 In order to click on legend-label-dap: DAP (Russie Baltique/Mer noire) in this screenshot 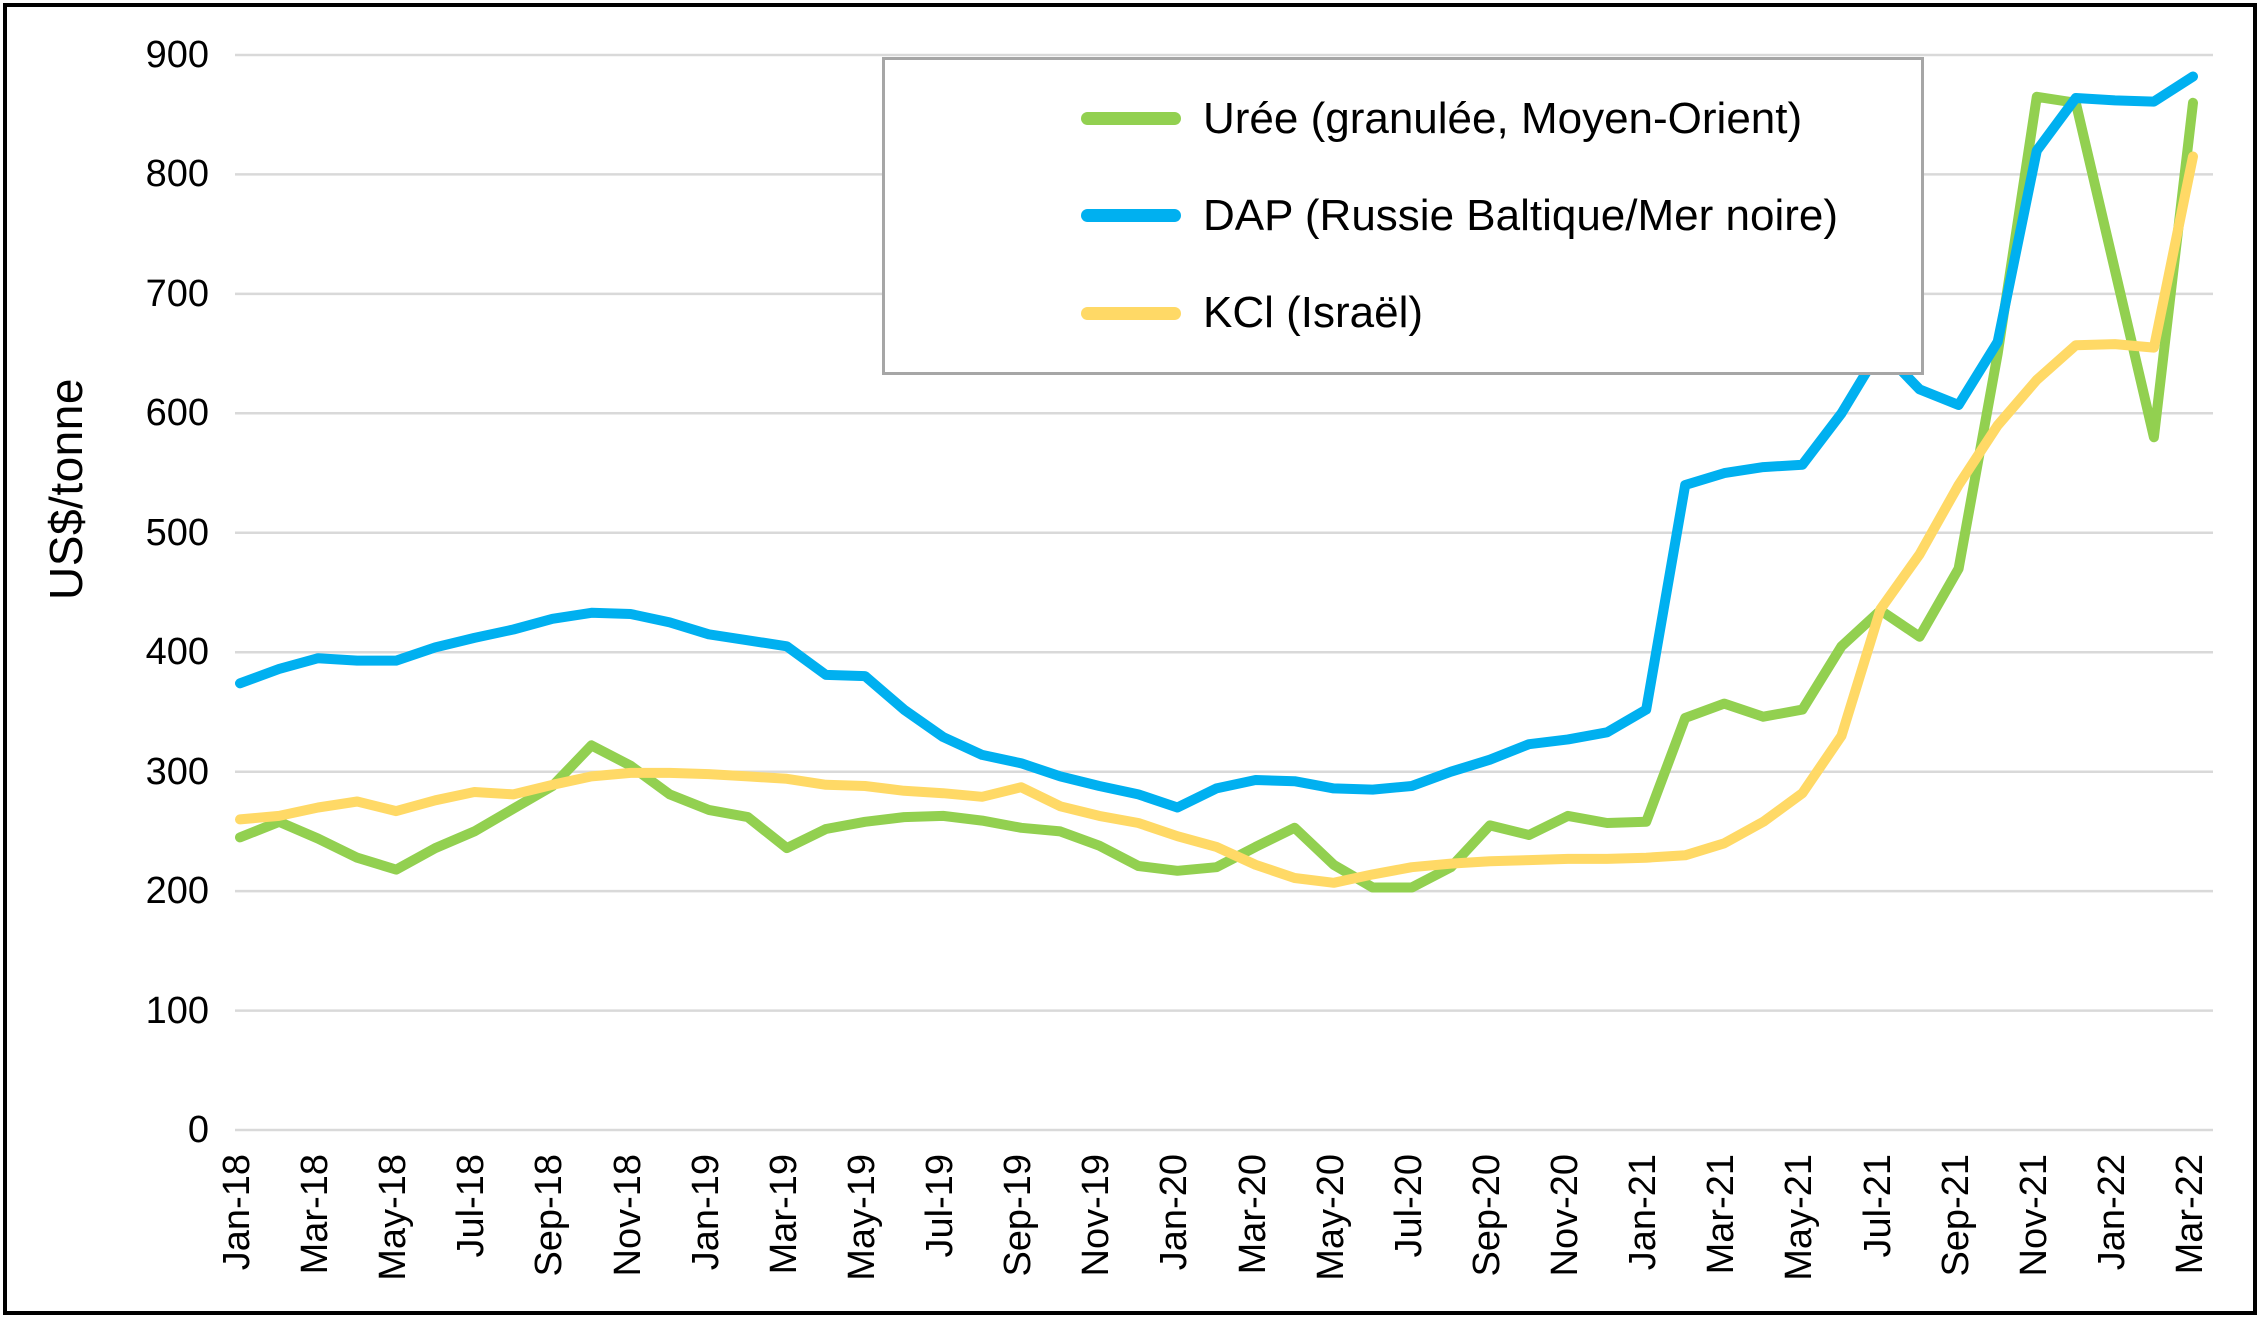, I will do `click(1520, 215)`.